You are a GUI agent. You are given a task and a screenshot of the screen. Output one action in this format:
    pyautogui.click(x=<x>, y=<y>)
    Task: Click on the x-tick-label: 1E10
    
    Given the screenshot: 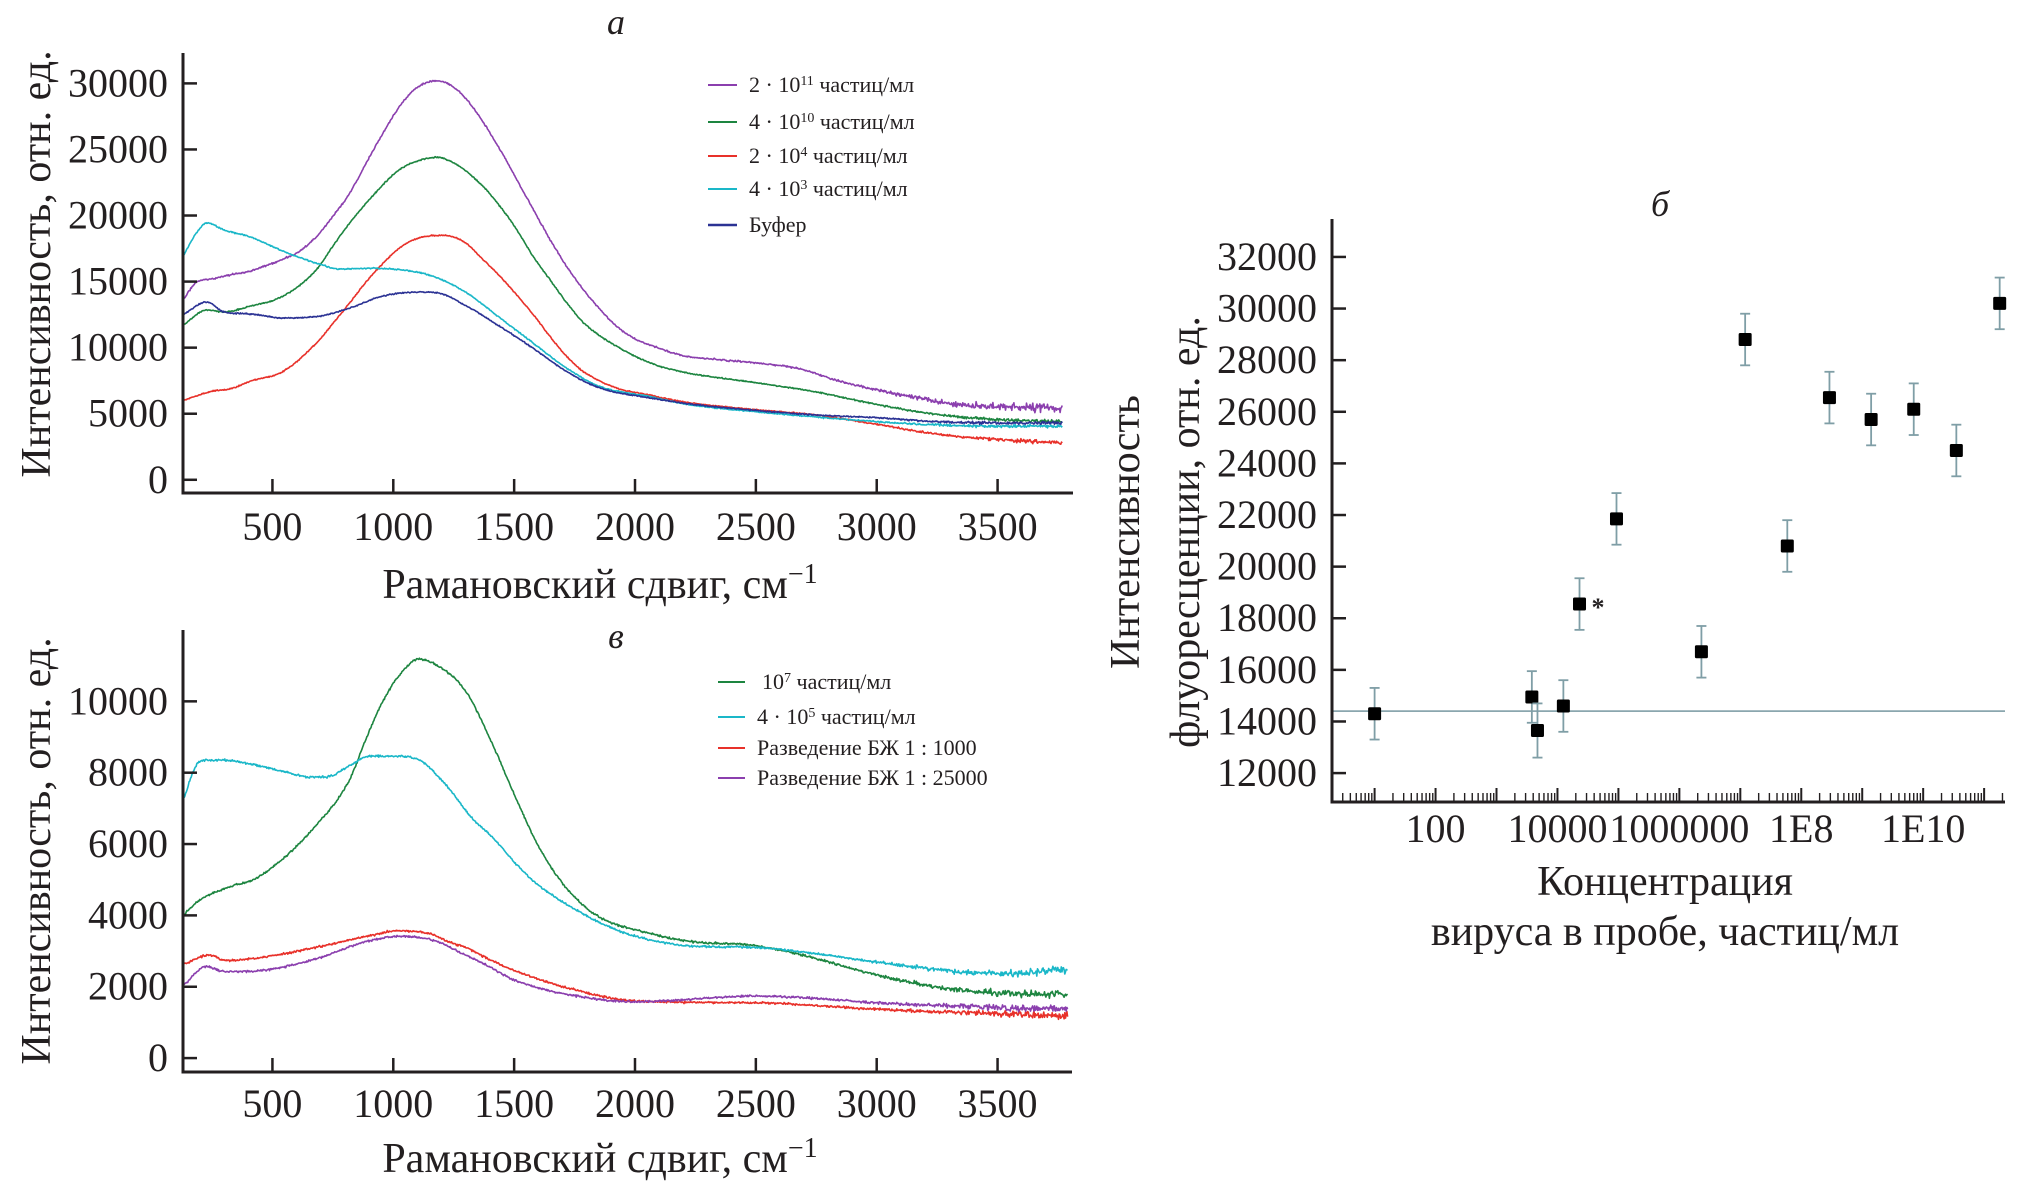 What is the action you would take?
    pyautogui.click(x=1923, y=828)
    